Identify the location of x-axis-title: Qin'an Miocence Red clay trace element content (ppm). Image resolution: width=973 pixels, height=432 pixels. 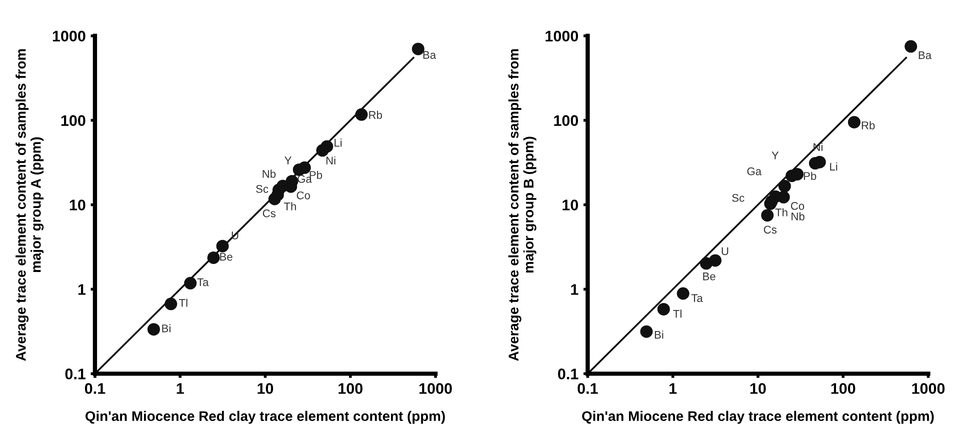
(265, 417).